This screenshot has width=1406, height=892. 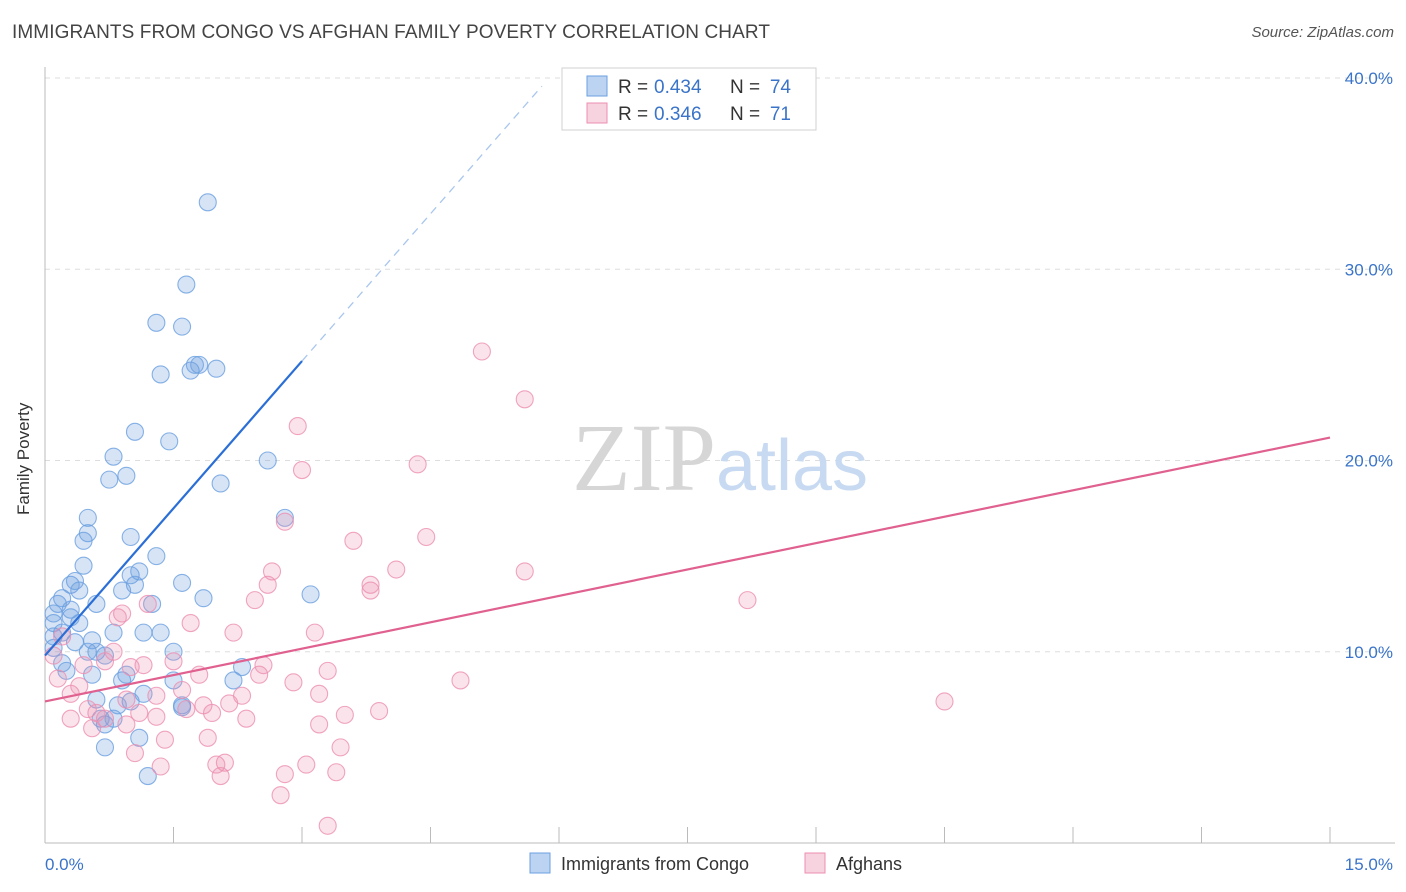 What do you see at coordinates (1369, 269) in the screenshot?
I see `y-tick-label: 30.0%` at bounding box center [1369, 269].